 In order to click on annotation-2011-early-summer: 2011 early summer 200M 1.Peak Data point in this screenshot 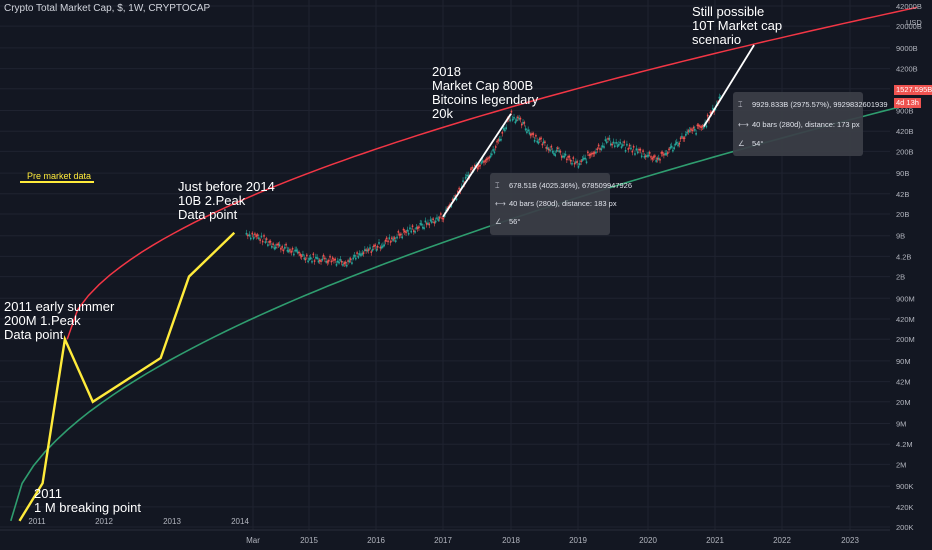, I will do `click(59, 320)`.